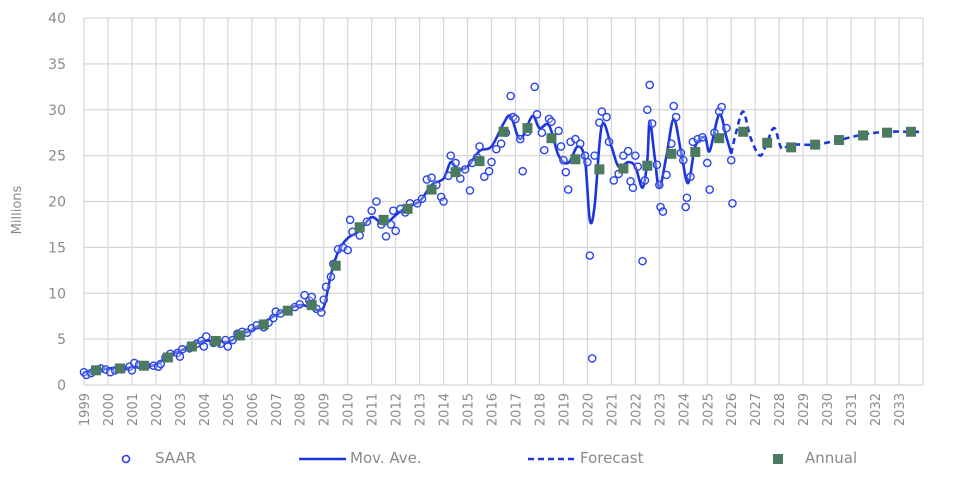 The height and width of the screenshot is (479, 960). Describe the element at coordinates (373, 409) in the screenshot. I see `x-tick-label: 2011` at that location.